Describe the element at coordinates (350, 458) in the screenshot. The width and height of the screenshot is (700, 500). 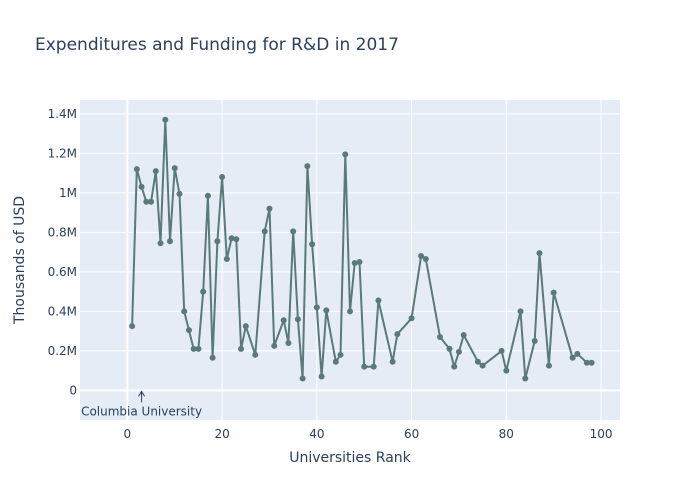
I see `x-axis-title: Universities Rank` at that location.